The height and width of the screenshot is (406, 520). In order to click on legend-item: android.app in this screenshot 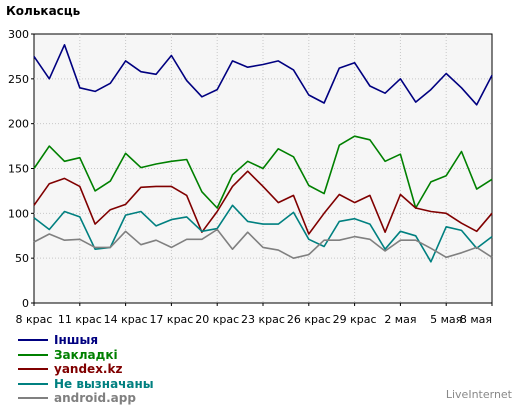, I will do `click(86, 398)`.